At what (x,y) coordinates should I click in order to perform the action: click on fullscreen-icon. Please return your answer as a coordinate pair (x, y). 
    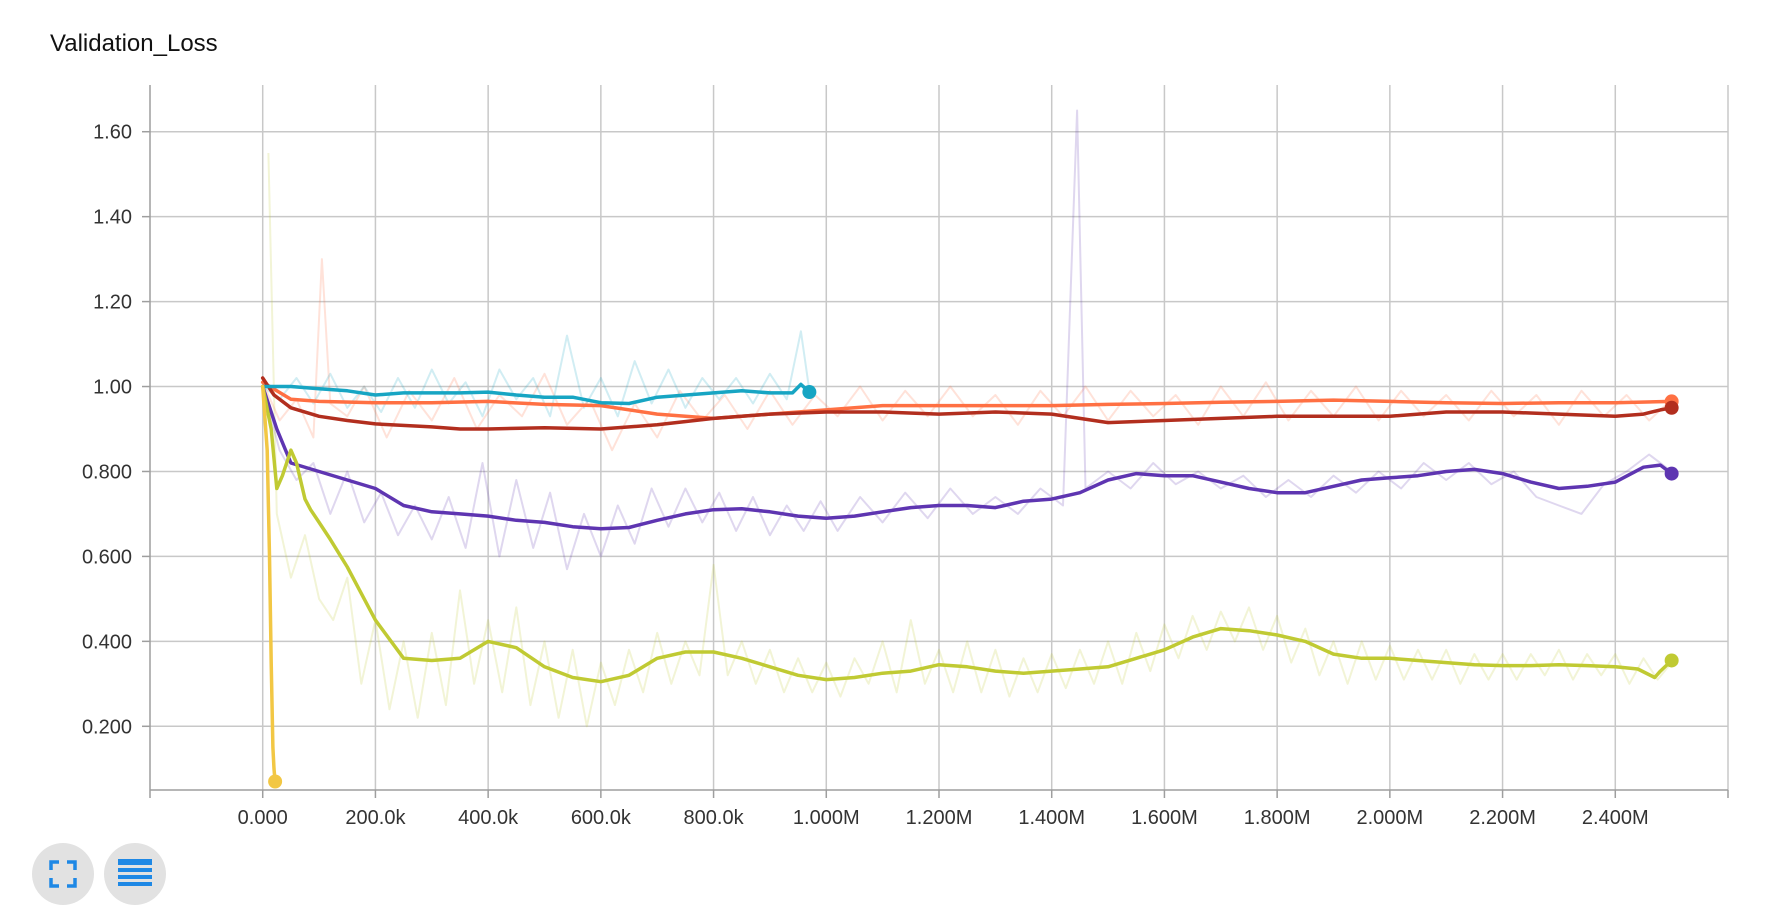
    Looking at the image, I should click on (63, 874).